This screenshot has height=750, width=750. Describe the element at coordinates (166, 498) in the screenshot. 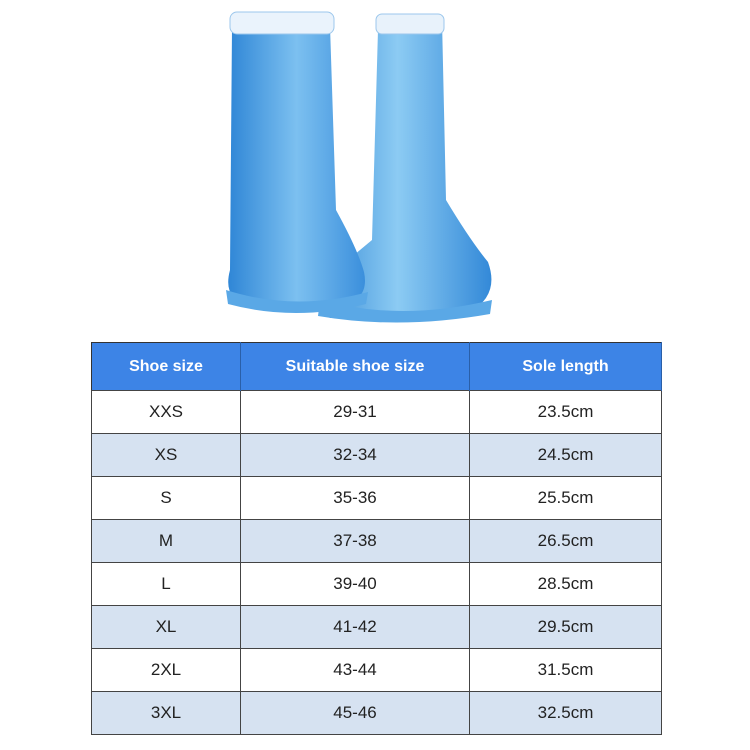

I see `size-cell: S` at that location.